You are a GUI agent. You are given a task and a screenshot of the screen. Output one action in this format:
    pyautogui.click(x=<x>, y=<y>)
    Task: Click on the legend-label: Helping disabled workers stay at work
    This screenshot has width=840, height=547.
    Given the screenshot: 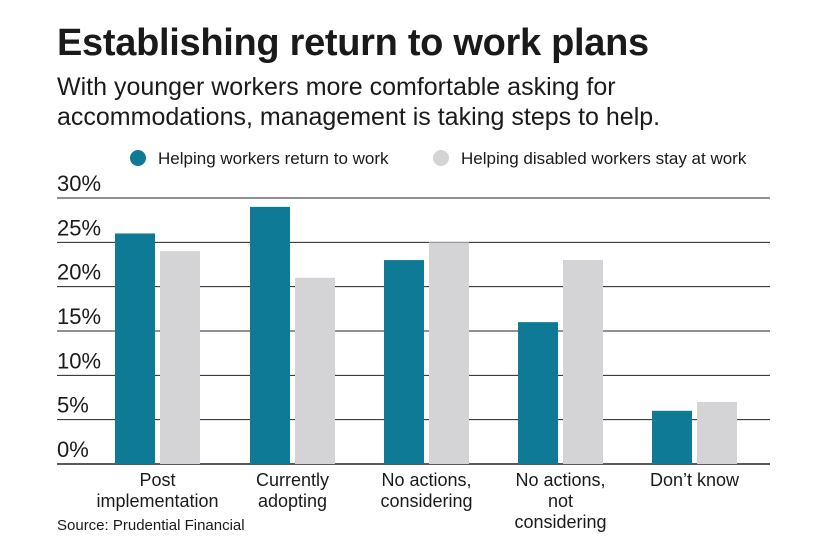 What is the action you would take?
    pyautogui.click(x=604, y=158)
    